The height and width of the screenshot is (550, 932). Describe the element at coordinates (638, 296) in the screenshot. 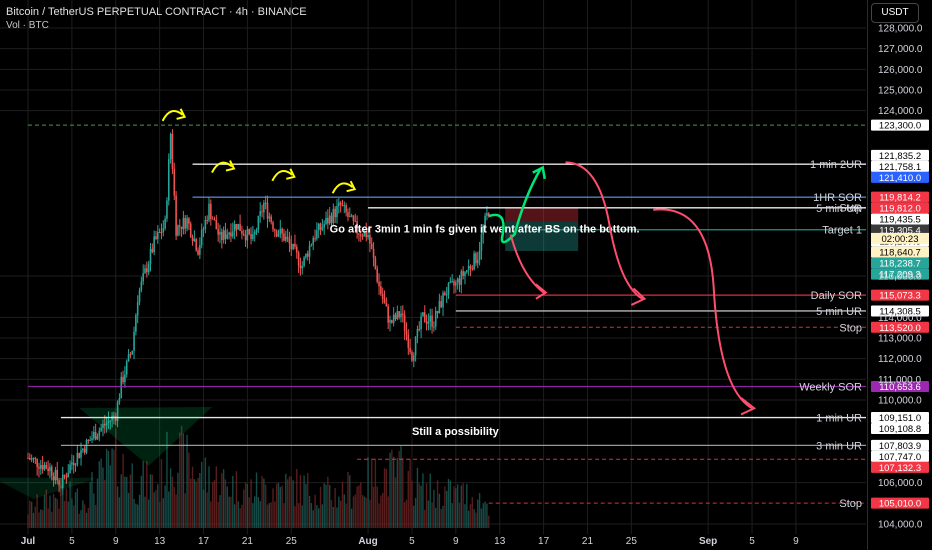

I see `red-arrow-2-head` at that location.